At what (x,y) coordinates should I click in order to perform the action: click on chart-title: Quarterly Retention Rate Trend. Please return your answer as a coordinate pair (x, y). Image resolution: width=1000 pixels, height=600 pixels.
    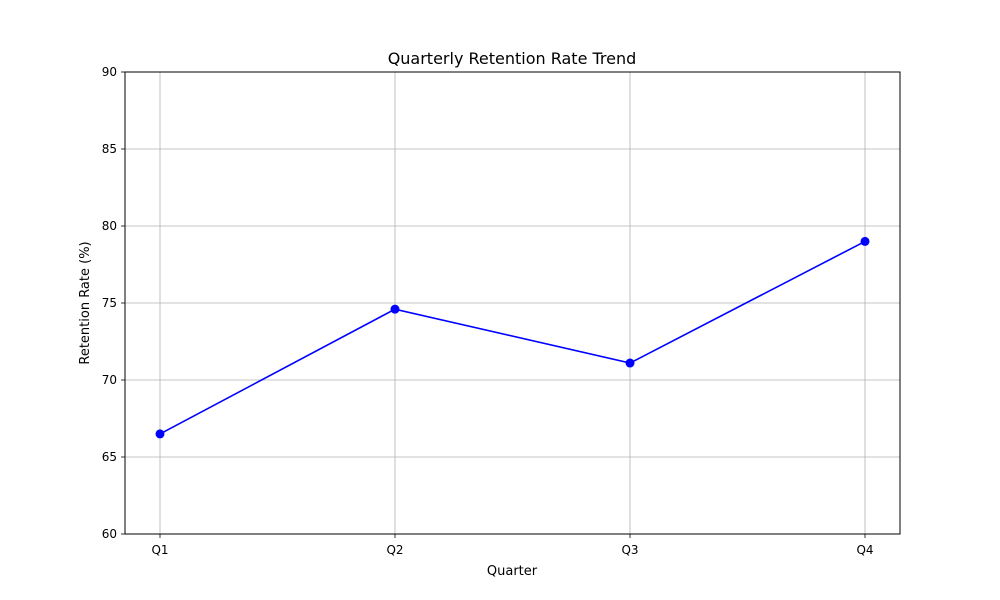
    Looking at the image, I should click on (512, 58).